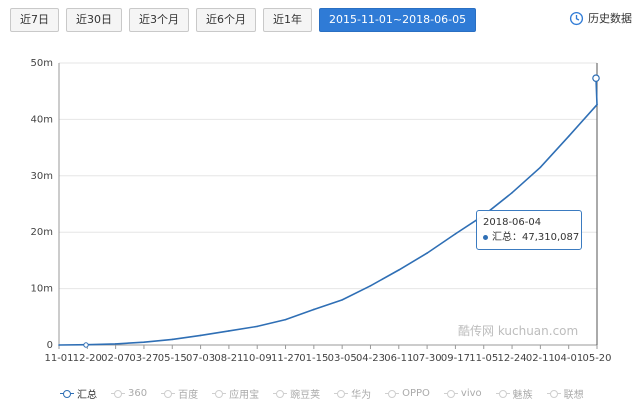  I want to click on x-tick-label: 04-23, so click(370, 358).